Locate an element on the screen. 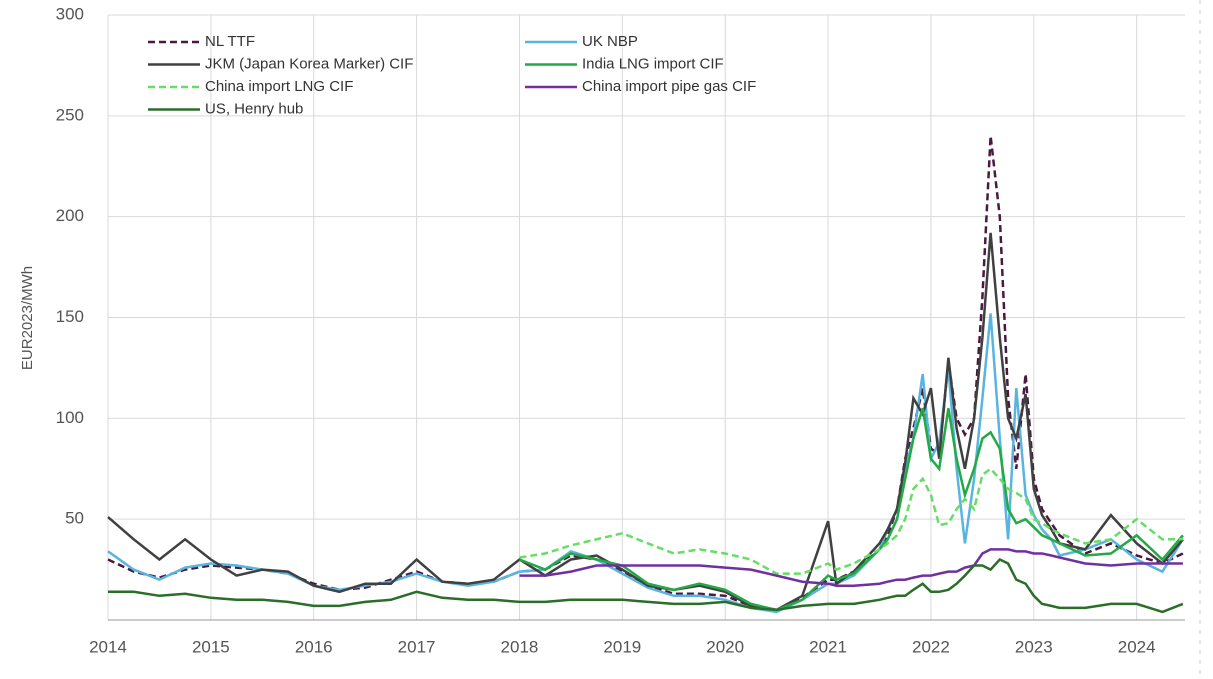 The height and width of the screenshot is (679, 1213). y-tick-label: 300 is located at coordinates (70, 13).